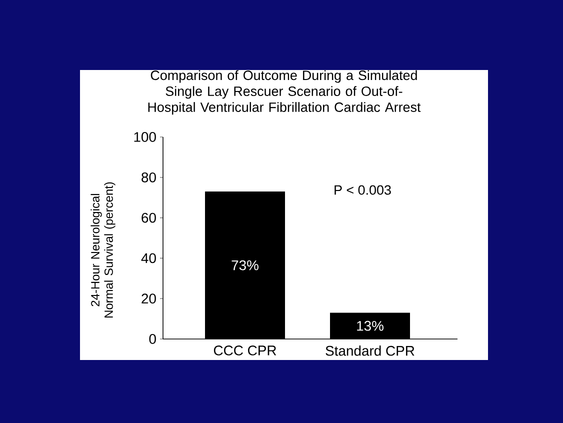 This screenshot has width=563, height=423. What do you see at coordinates (149, 299) in the screenshot?
I see `y-tick-label: 20` at bounding box center [149, 299].